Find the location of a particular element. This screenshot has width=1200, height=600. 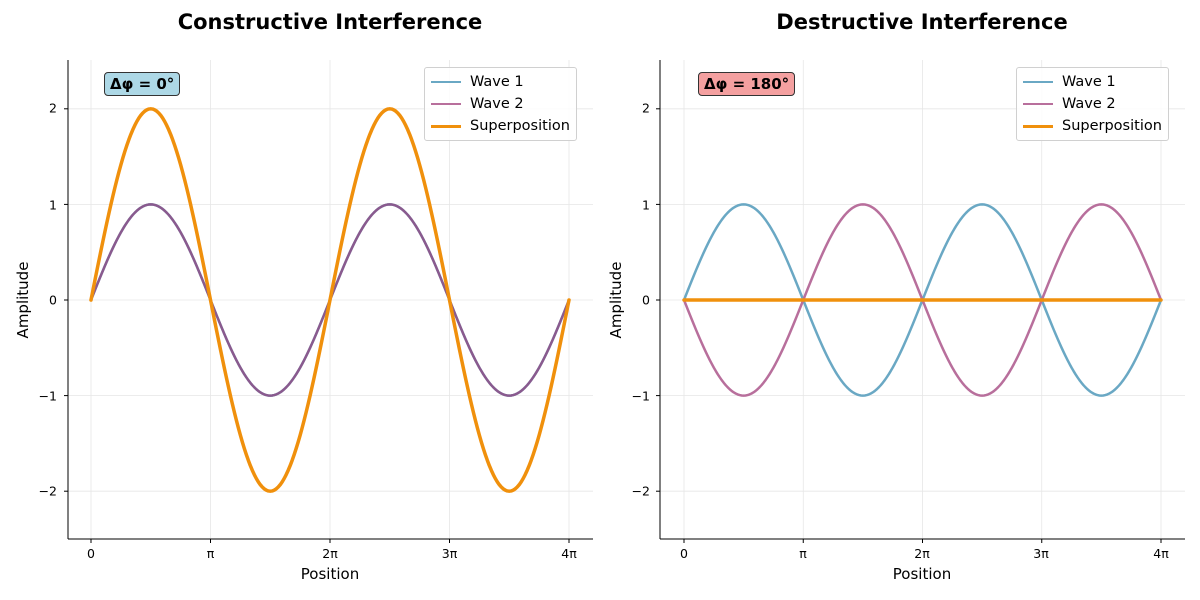

phase-annotation: Δφ = 180° is located at coordinates (747, 84).